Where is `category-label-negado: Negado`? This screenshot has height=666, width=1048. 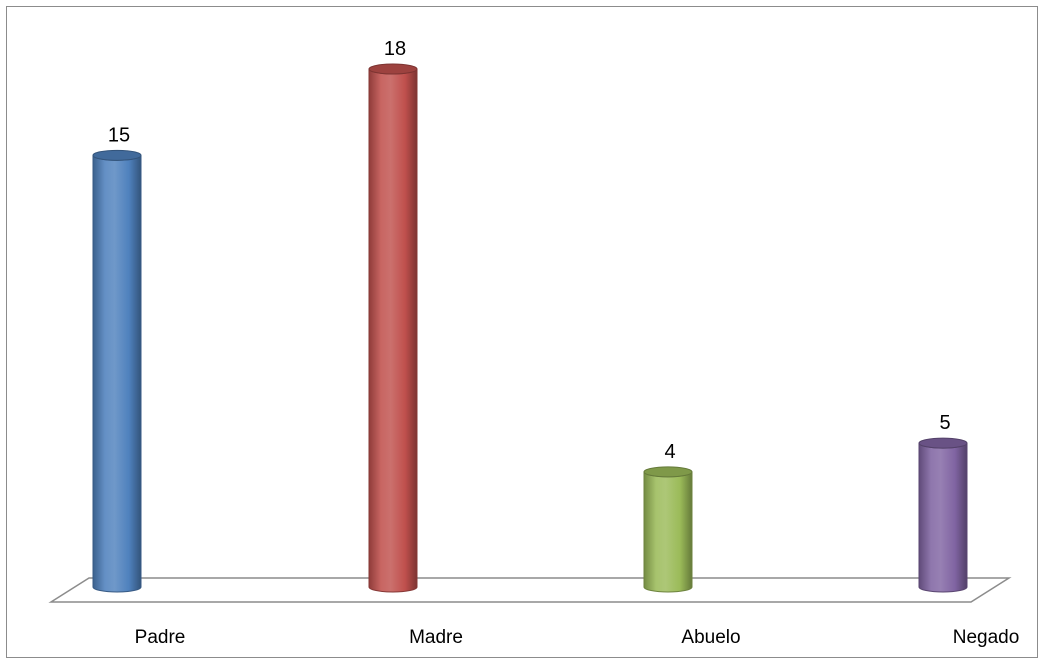
category-label-negado: Negado is located at coordinates (986, 637).